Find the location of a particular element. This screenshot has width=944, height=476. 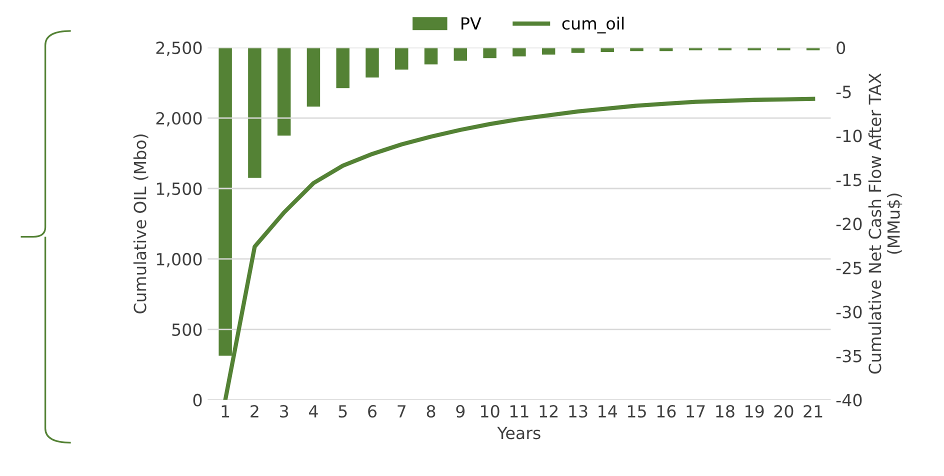

y2-tick-label: -5 is located at coordinates (843, 92).